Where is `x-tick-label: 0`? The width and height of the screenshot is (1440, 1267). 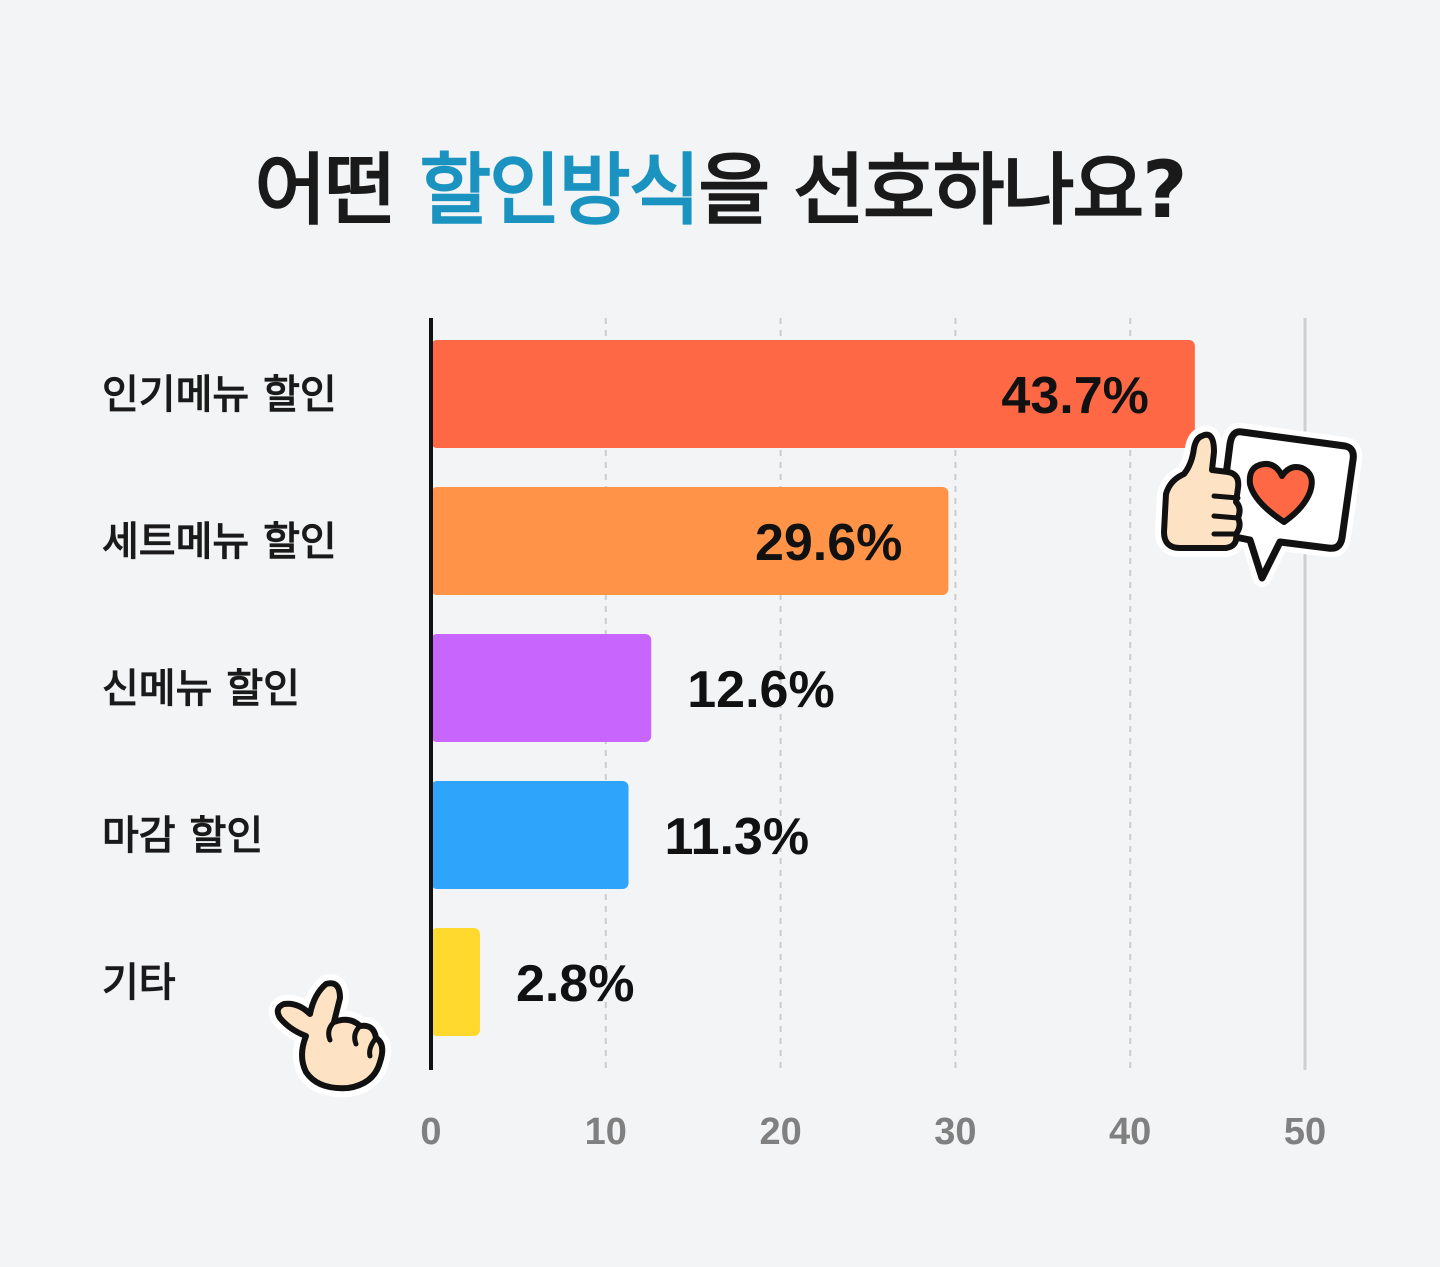
x-tick-label: 0 is located at coordinates (430, 1132).